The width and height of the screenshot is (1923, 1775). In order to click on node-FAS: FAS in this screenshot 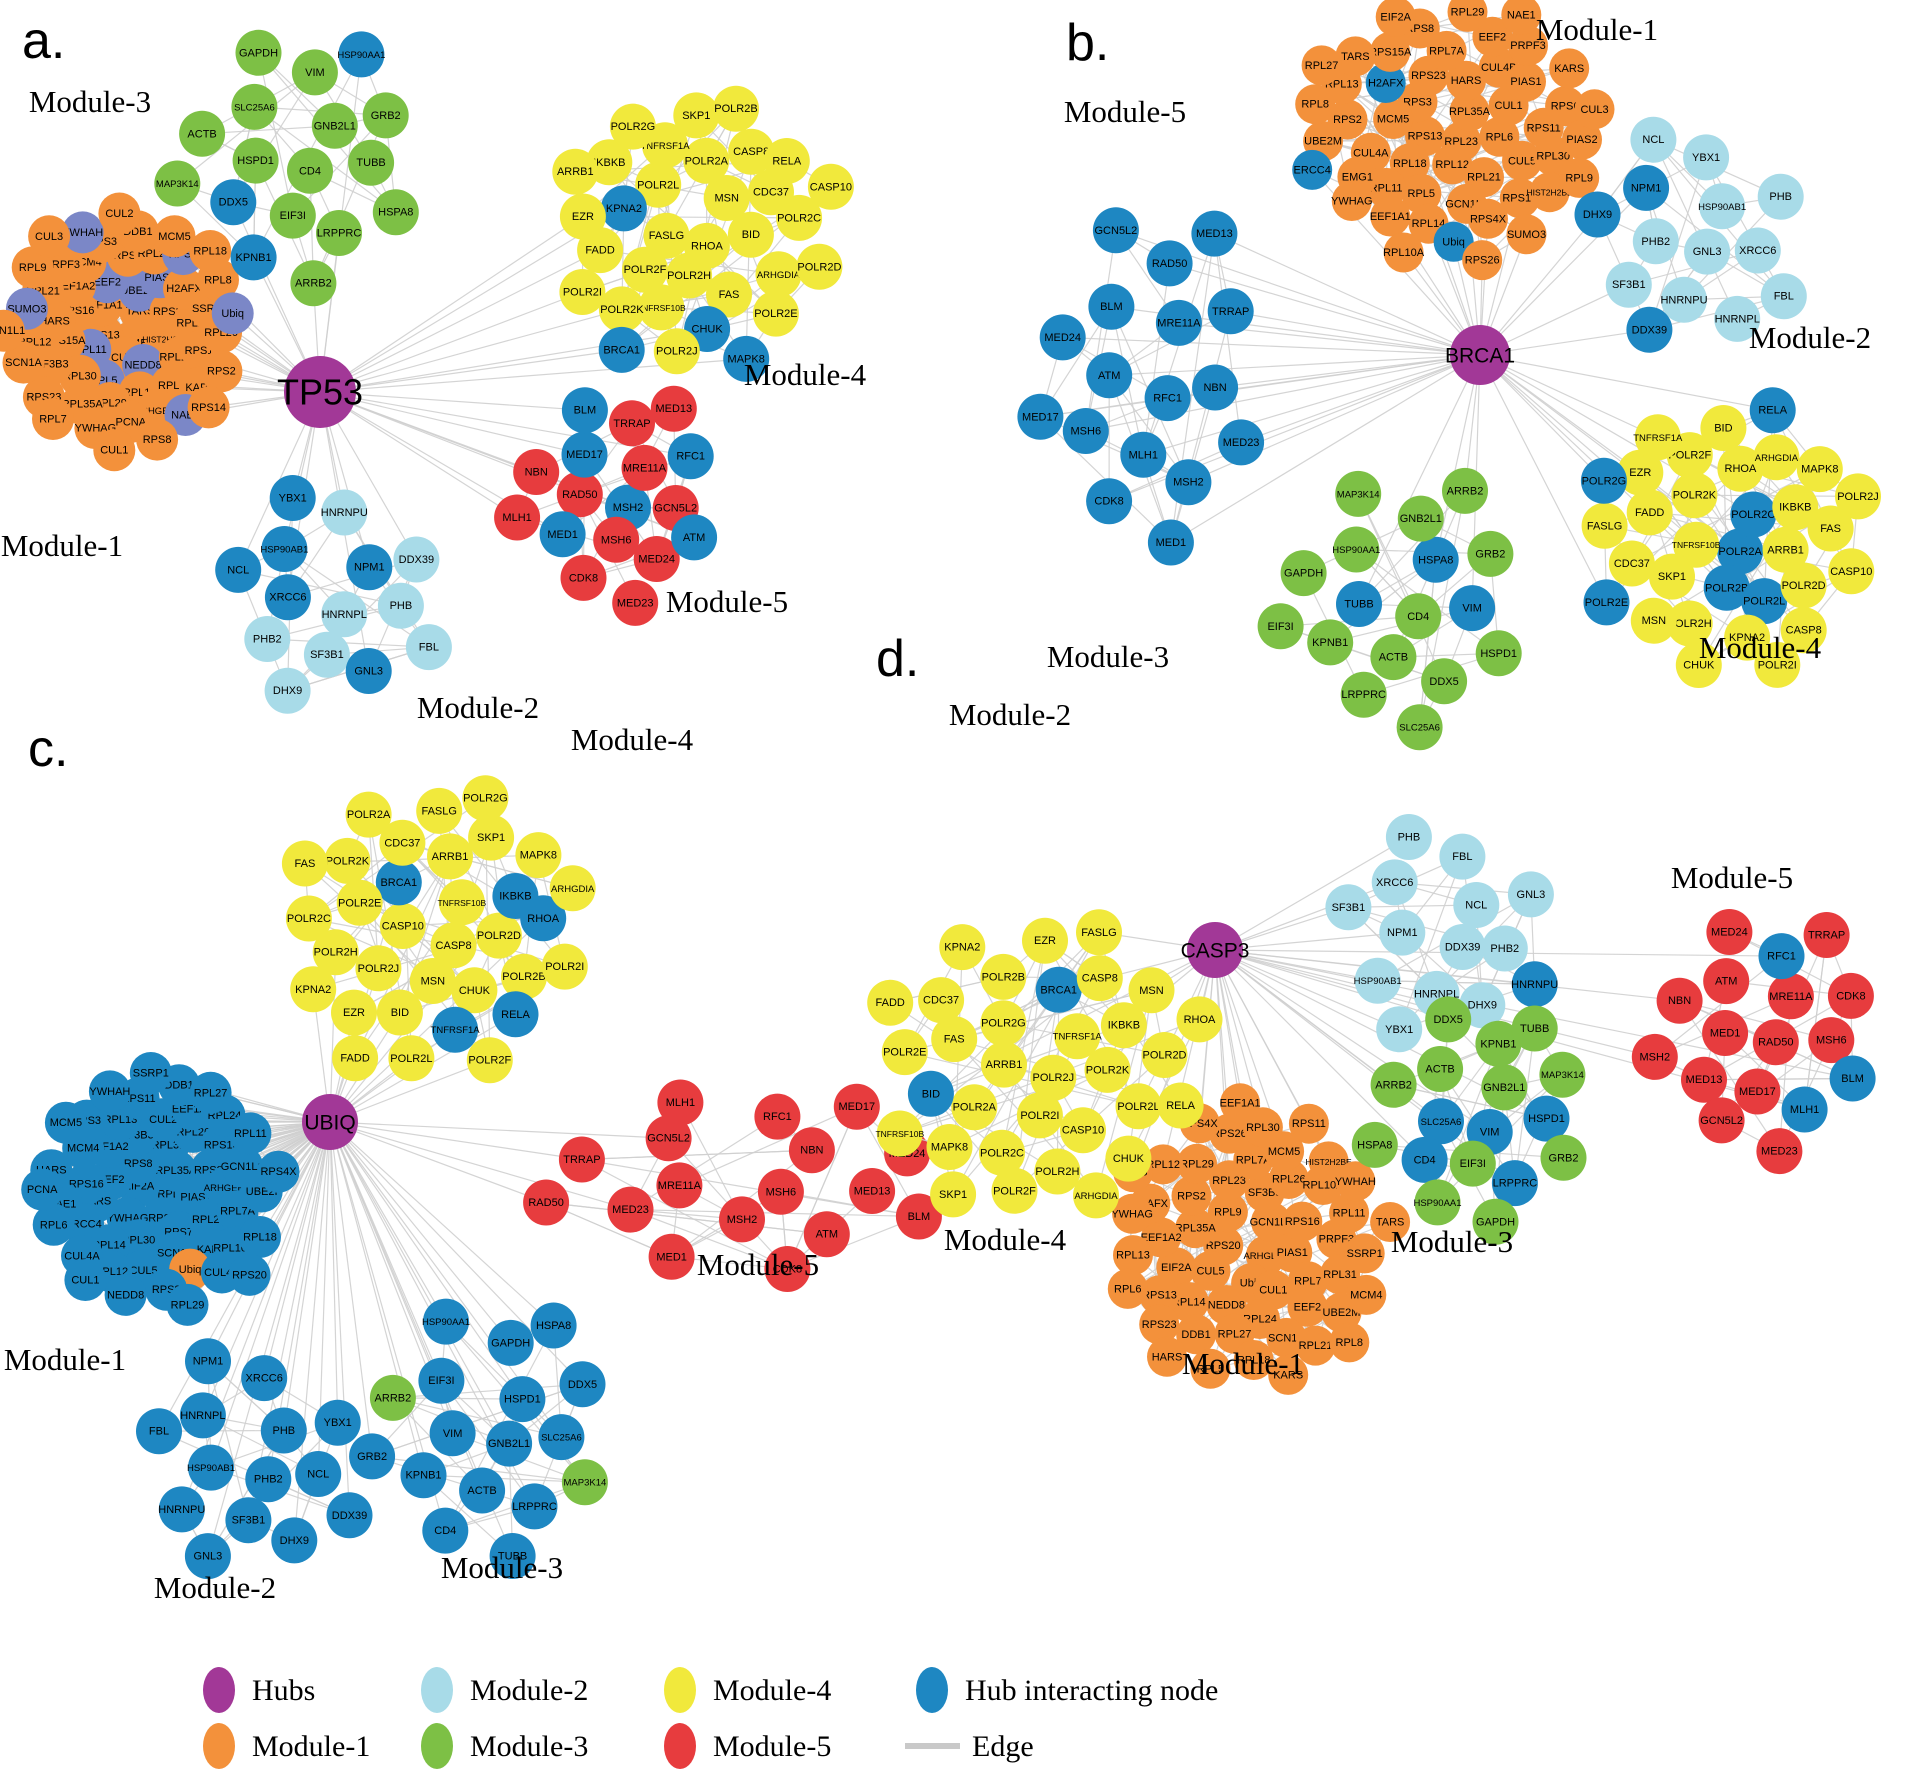, I will do `click(304, 863)`.